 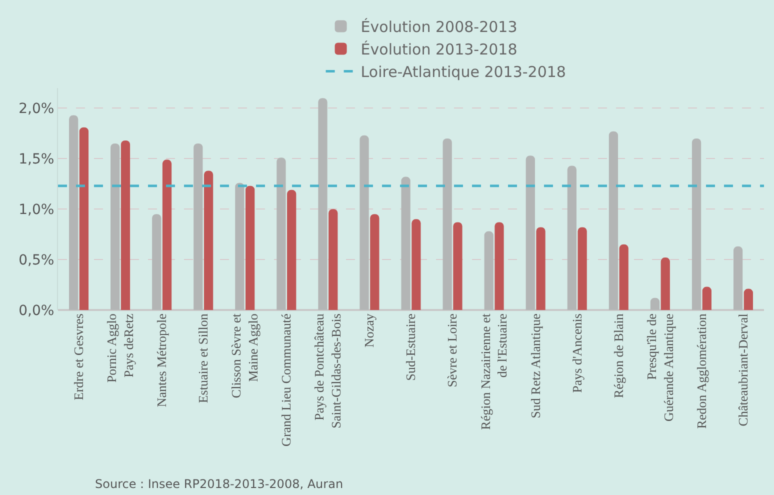 I want to click on x-tick-label: Pornic Agglo Pays deRetz, so click(x=120, y=348).